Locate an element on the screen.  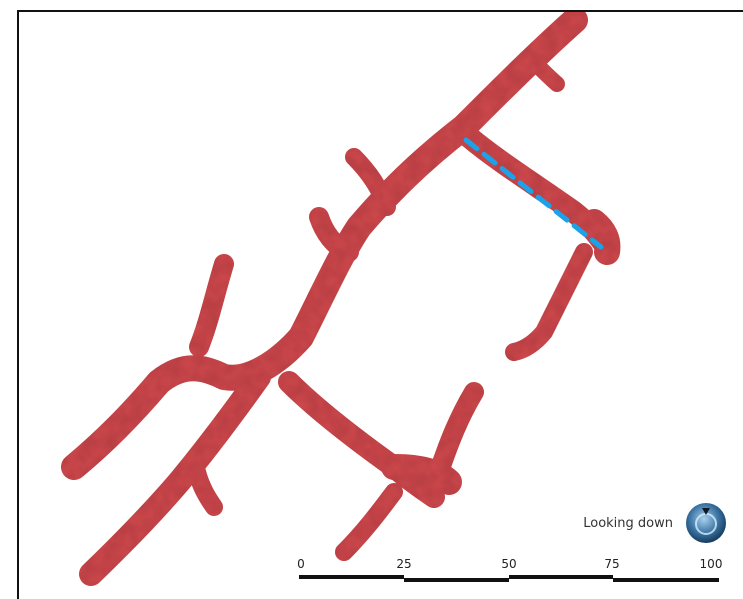
lower-right-spur-down is located at coordinates (369, 522).